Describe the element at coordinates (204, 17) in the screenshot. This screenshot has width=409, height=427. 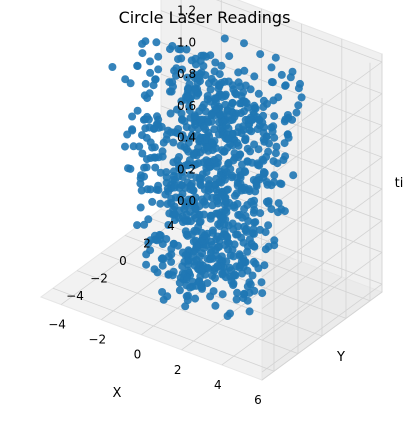
I see `chart-title: Circle Laser Readings` at that location.